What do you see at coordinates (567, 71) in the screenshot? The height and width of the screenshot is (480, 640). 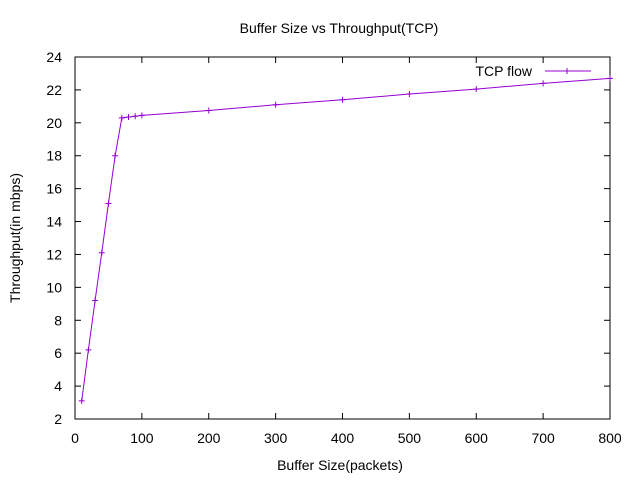 I see `legend-marker-sample` at bounding box center [567, 71].